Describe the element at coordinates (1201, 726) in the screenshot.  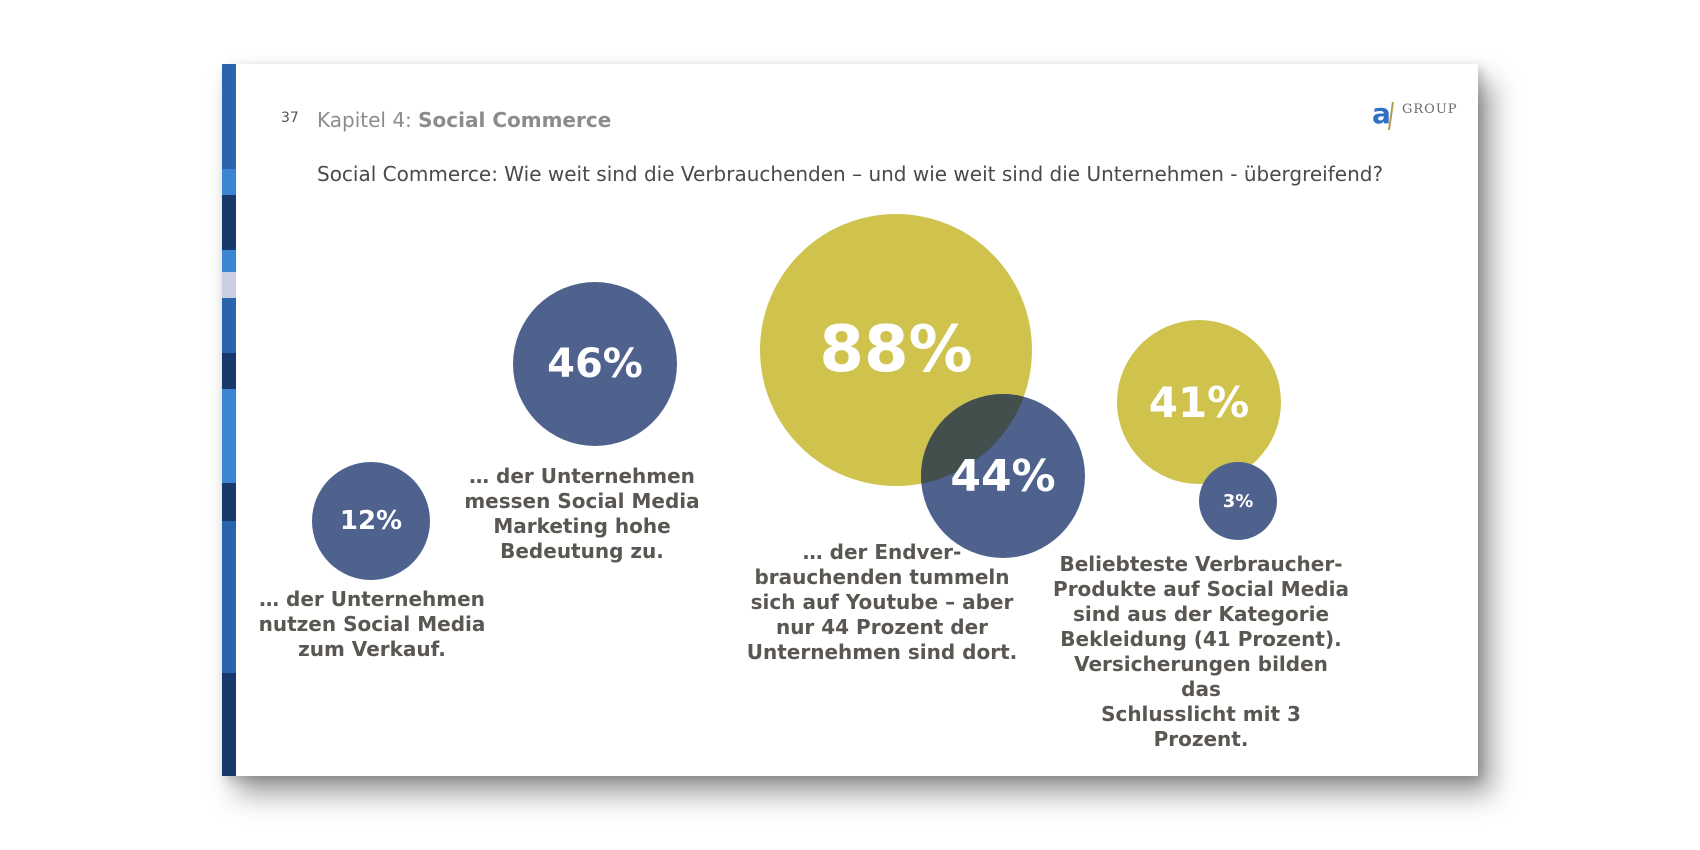
I see `caption-line: Schlusslicht mit 3 Prozent.` at that location.